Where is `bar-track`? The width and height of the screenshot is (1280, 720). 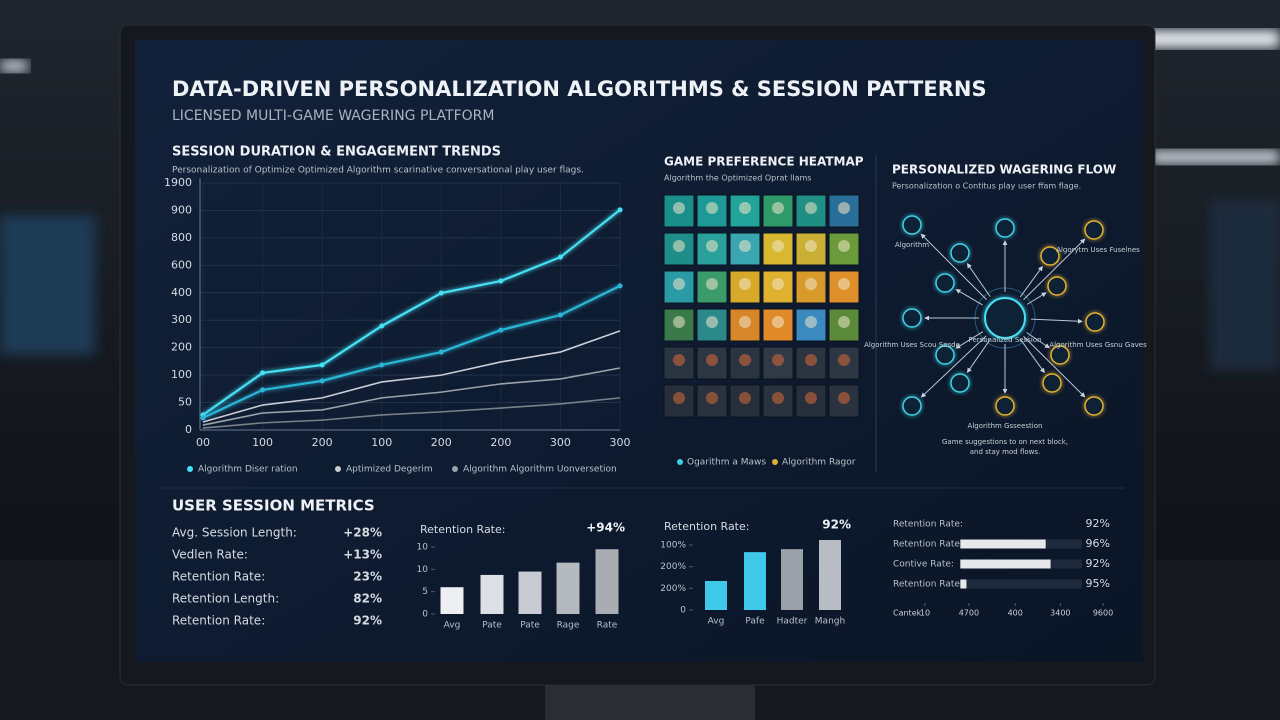 bar-track is located at coordinates (1021, 584).